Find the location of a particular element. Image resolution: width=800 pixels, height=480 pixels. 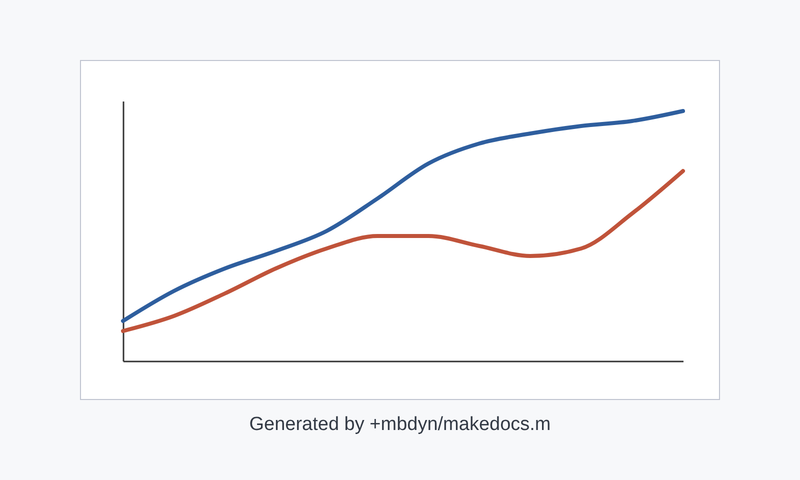

text: Generated by +mbdyn/makedocs.m is located at coordinates (400, 425).